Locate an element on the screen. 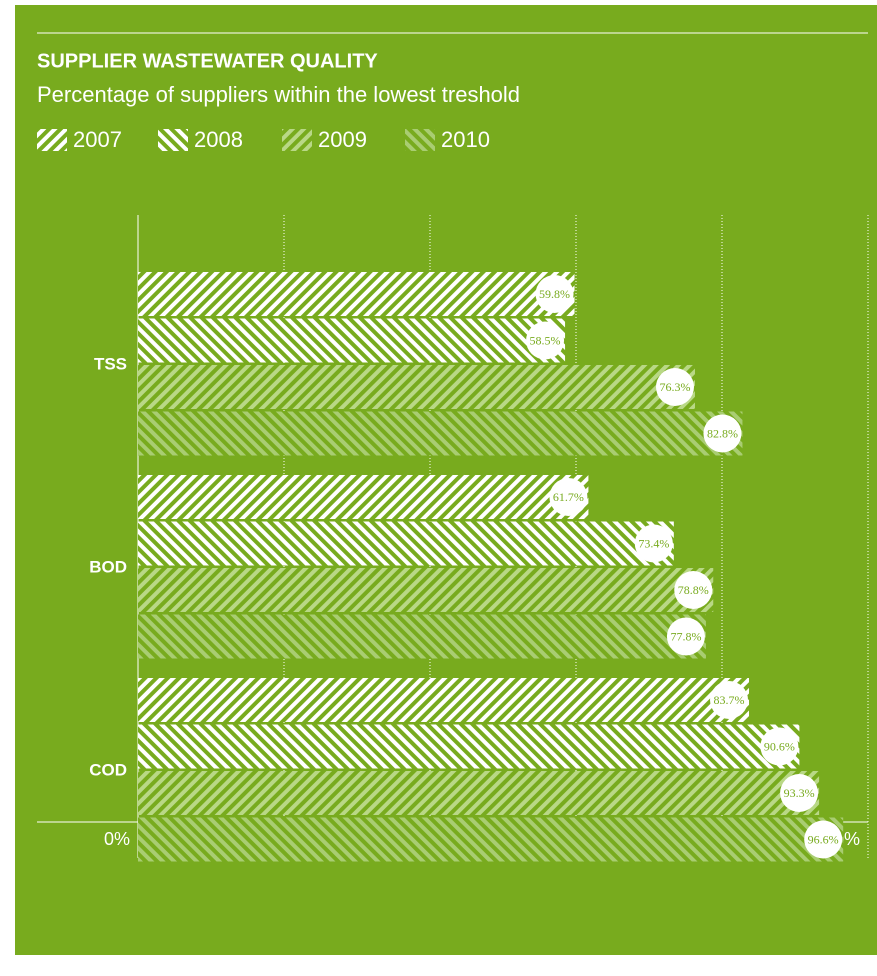 The height and width of the screenshot is (976, 877). value-label: 77.8% is located at coordinates (685, 636).